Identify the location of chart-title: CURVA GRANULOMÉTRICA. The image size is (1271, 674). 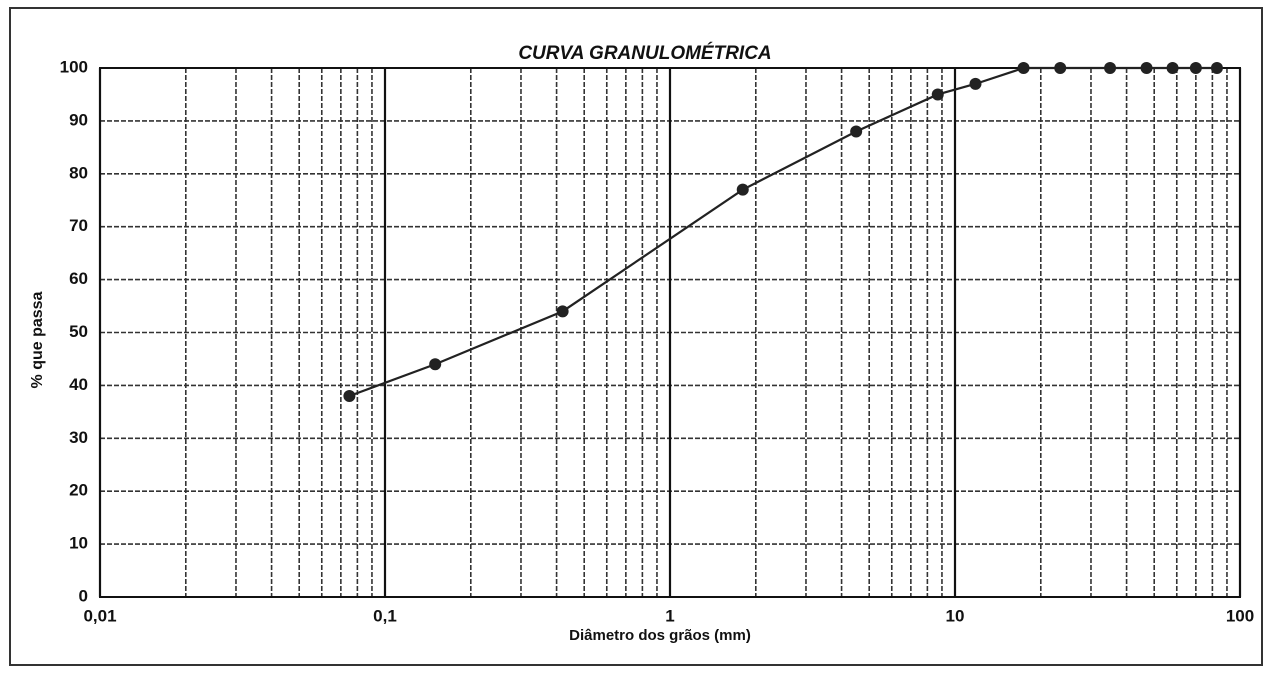
(644, 53).